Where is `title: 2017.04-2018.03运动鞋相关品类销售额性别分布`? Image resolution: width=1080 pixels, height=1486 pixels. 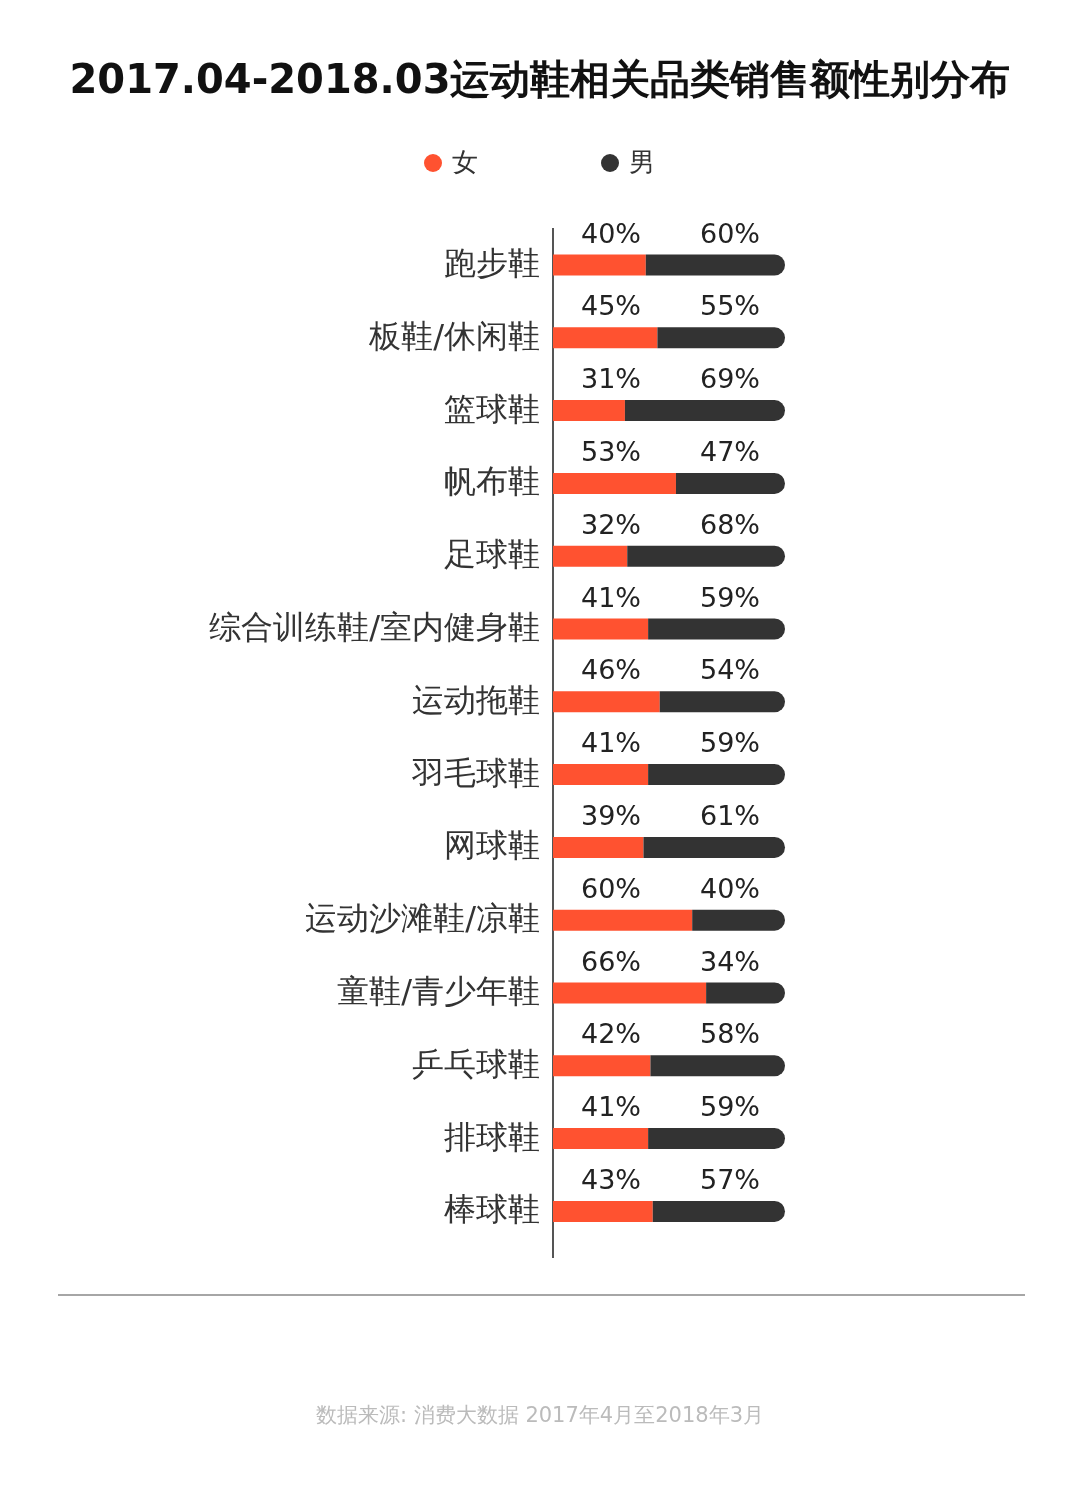 title: 2017.04-2018.03运动鞋相关品类销售额性别分布 is located at coordinates (540, 79).